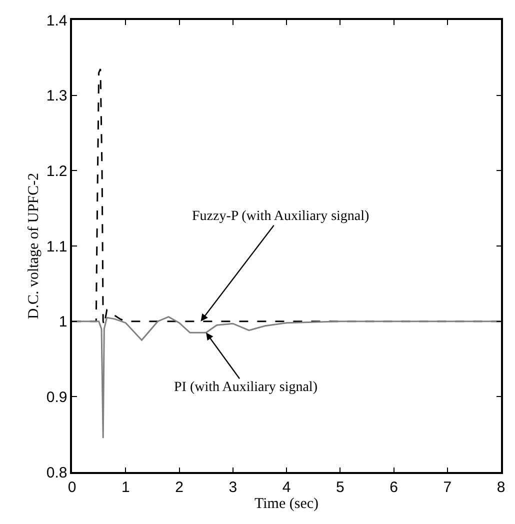 The width and height of the screenshot is (515, 524). I want to click on x-tick-label: 1, so click(125, 487).